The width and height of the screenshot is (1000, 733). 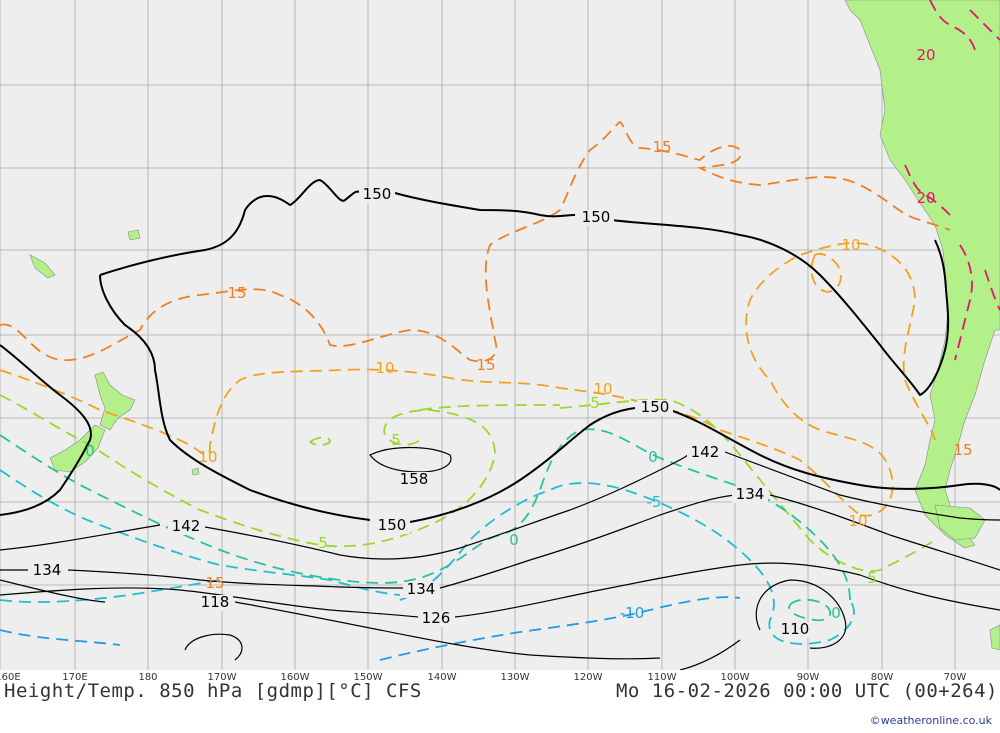 I want to click on longitude-label: 80W, so click(x=882, y=677).